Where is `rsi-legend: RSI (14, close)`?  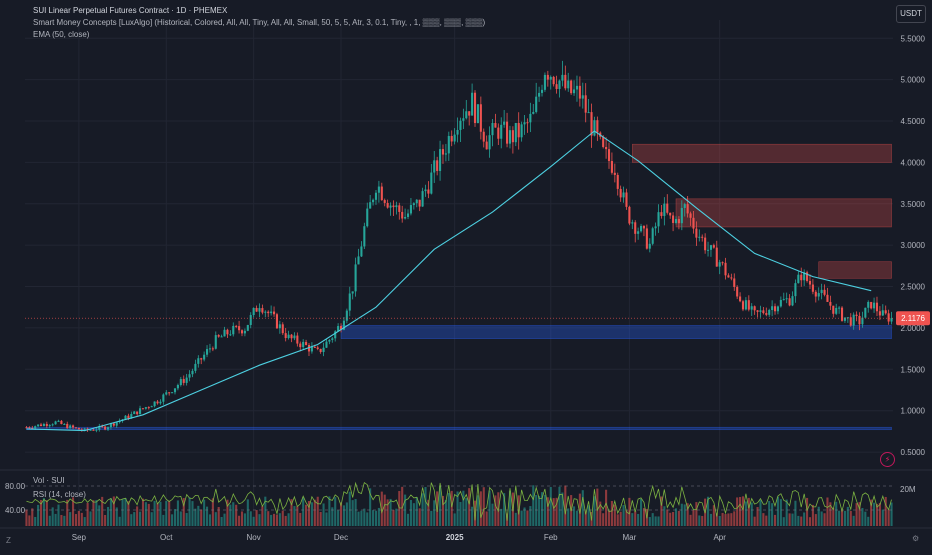
rsi-legend: RSI (14, close) is located at coordinates (59, 494).